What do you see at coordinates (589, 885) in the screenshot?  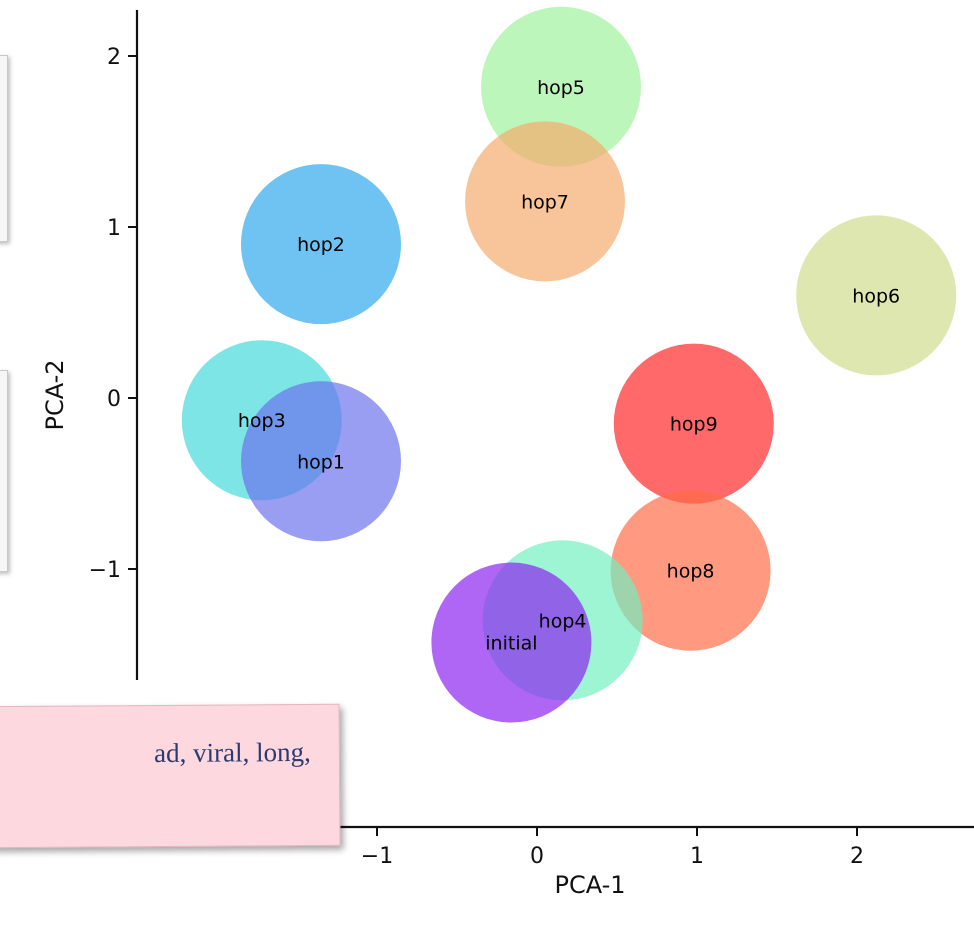 I see `x-axis-label: PCA-1` at bounding box center [589, 885].